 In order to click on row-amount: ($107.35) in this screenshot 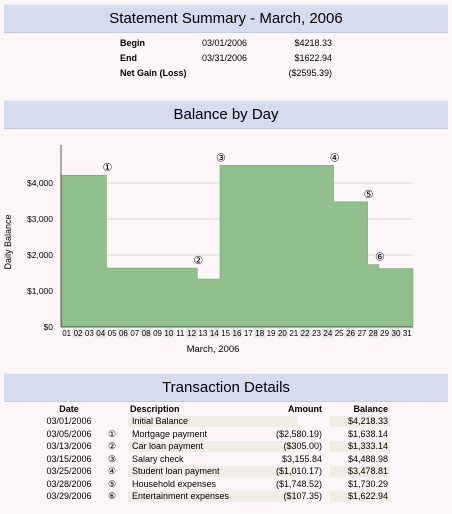, I will do `click(302, 496)`.